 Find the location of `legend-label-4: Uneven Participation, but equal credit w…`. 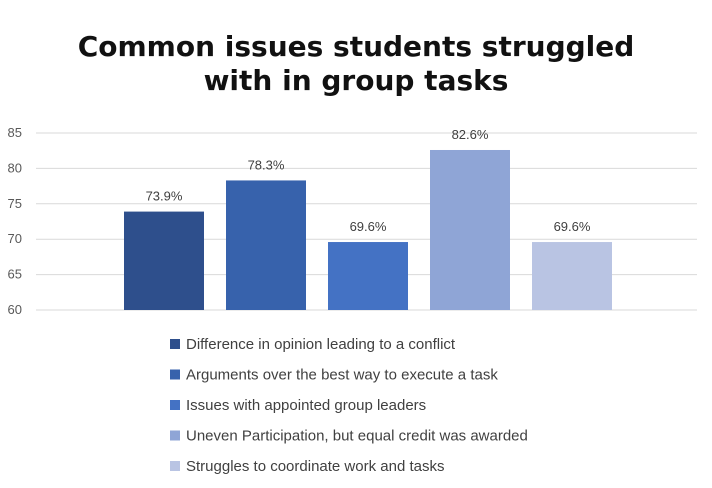

legend-label-4: Uneven Participation, but equal credit w… is located at coordinates (357, 436).